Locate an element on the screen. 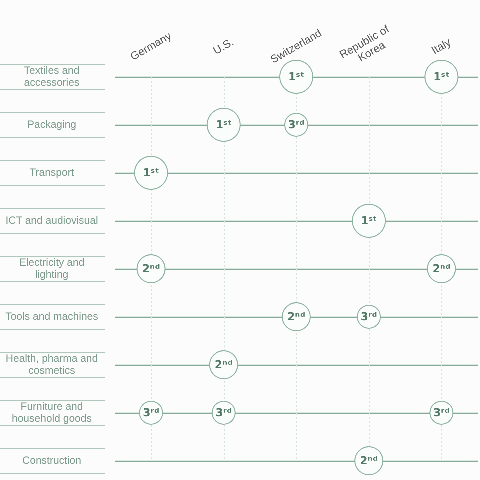 This screenshot has width=480, height=480. y-tick-label: Transport is located at coordinates (52, 173).